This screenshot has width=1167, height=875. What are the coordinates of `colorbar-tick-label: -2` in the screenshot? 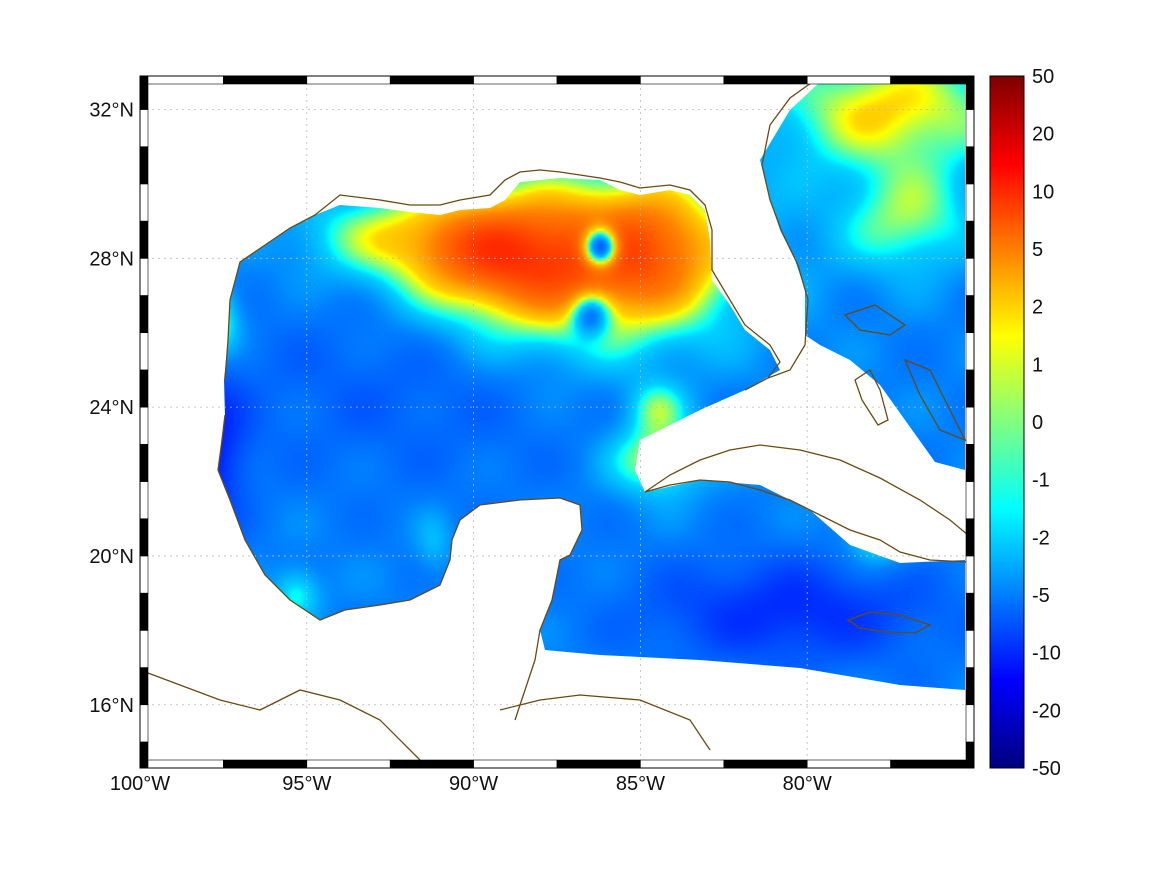 It's located at (1041, 538).